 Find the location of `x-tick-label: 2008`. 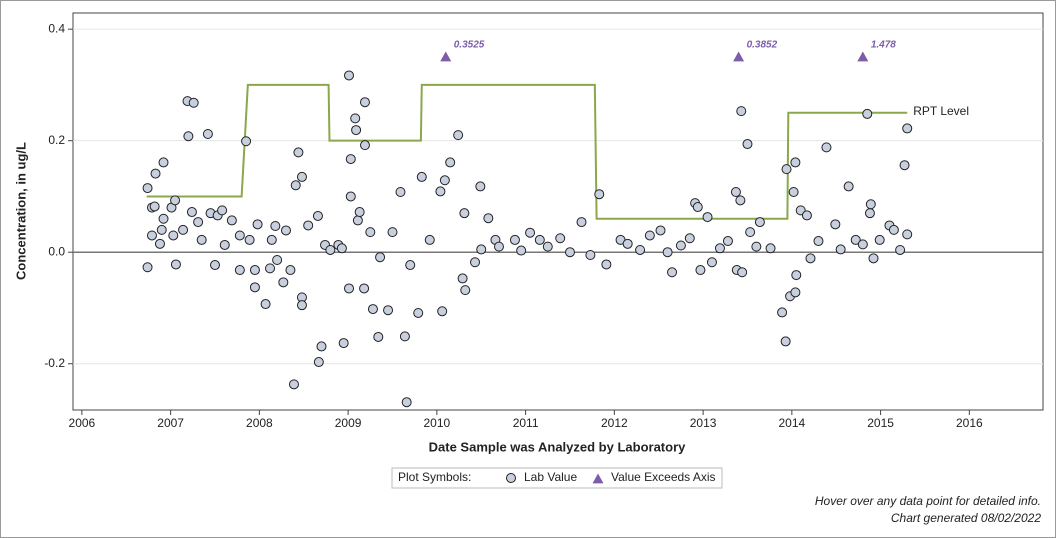

x-tick-label: 2008 is located at coordinates (259, 423).